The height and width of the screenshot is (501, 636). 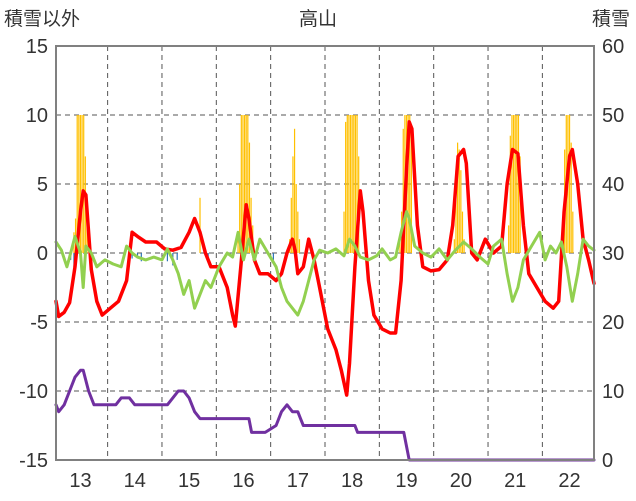 What do you see at coordinates (39, 323) in the screenshot?
I see `left-tick-label: -5` at bounding box center [39, 323].